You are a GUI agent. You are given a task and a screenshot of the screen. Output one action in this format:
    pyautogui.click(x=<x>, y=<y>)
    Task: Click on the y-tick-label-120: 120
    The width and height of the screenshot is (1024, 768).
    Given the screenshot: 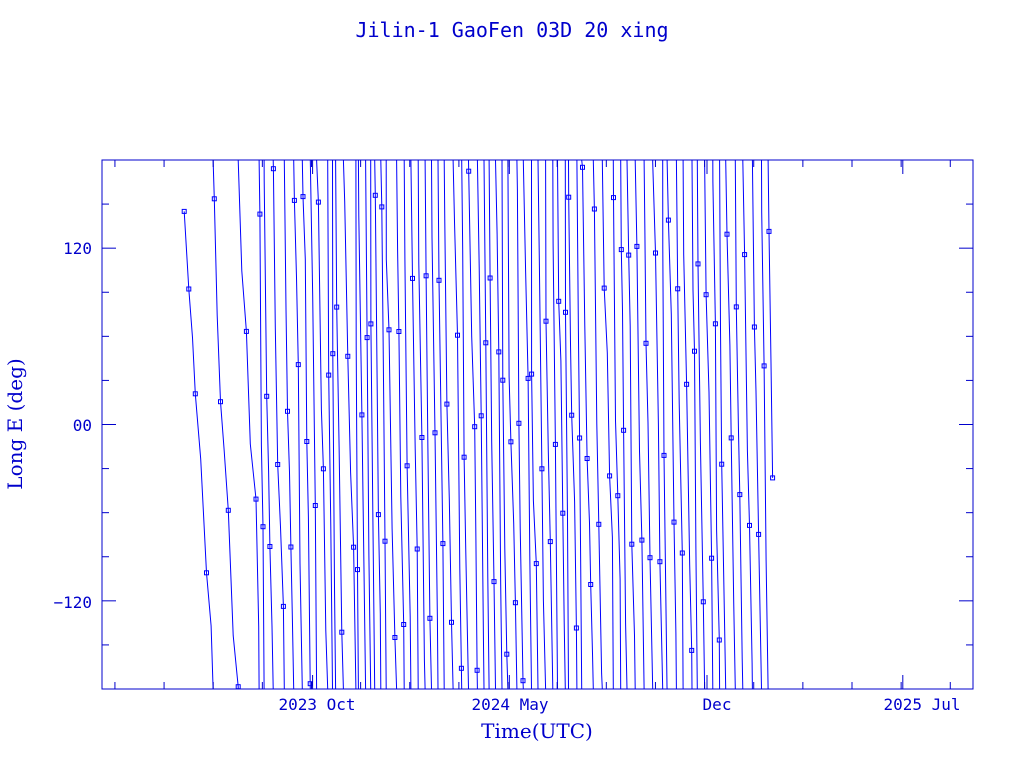 What is the action you would take?
    pyautogui.click(x=77, y=248)
    